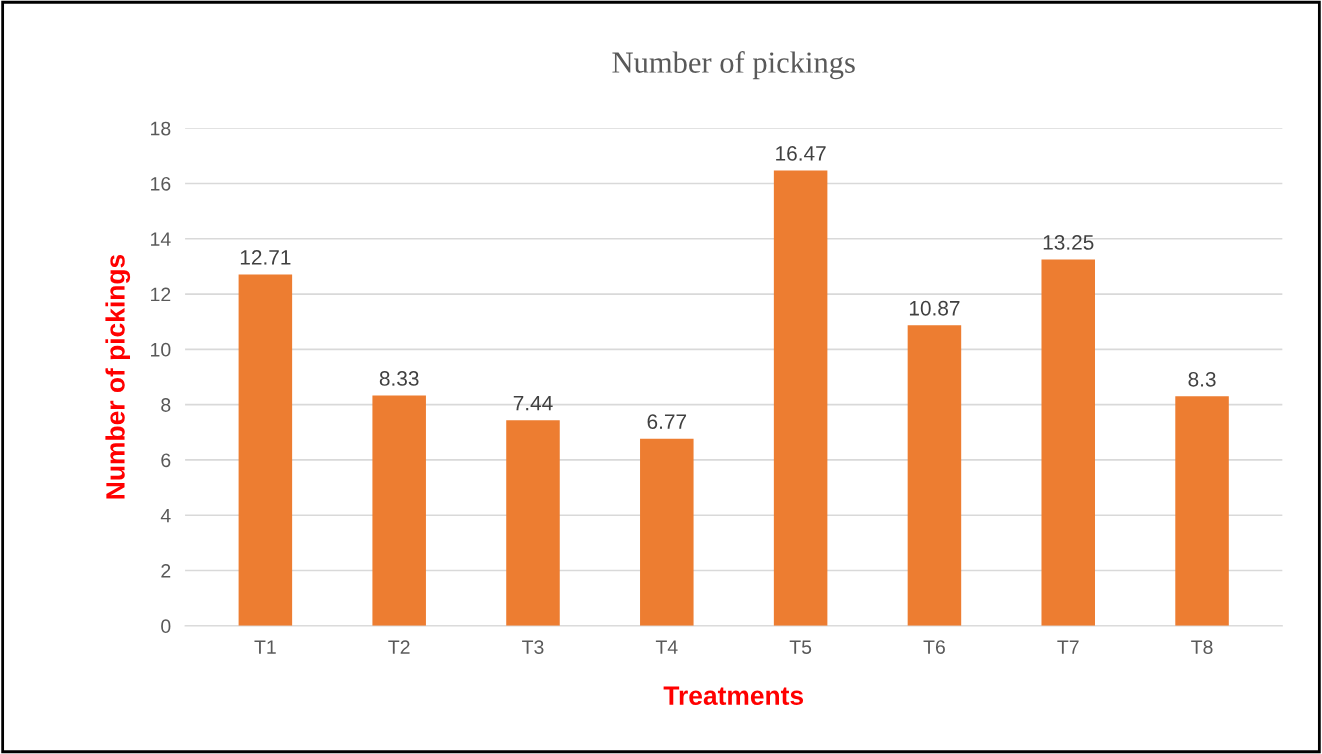 The width and height of the screenshot is (1322, 754). Describe the element at coordinates (934, 308) in the screenshot. I see `data-label: 10.87` at that location.